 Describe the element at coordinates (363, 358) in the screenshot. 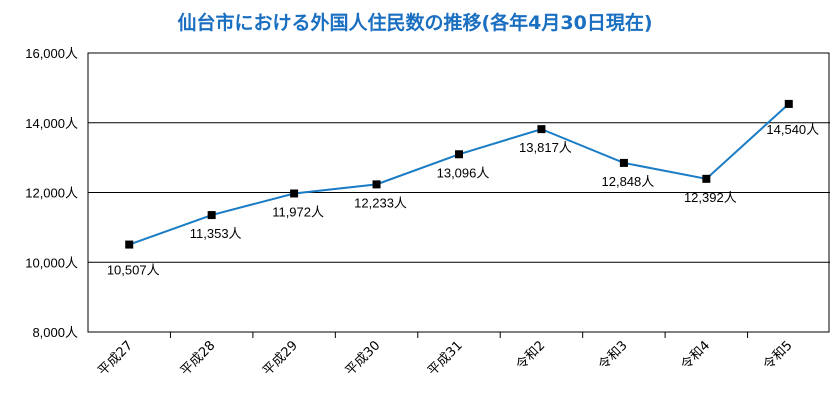

I see `x-tick-label: 平成30` at that location.